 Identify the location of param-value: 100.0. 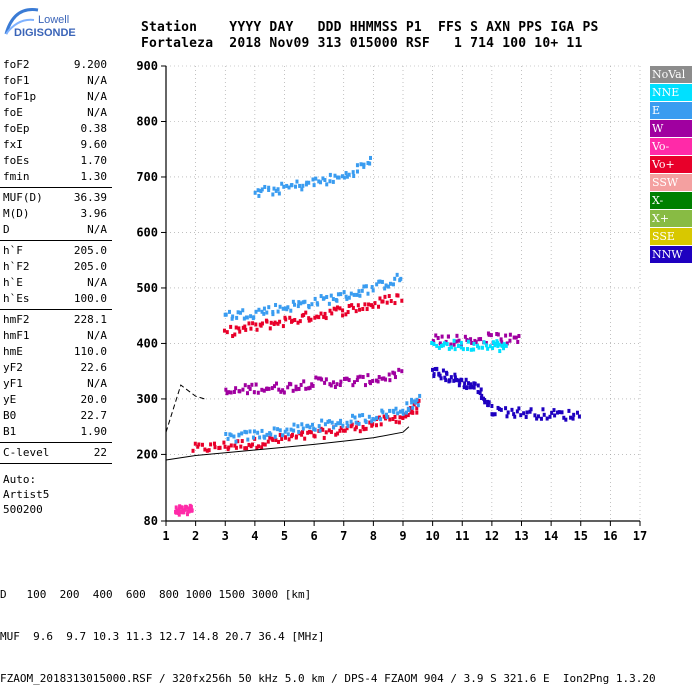
(90, 298).